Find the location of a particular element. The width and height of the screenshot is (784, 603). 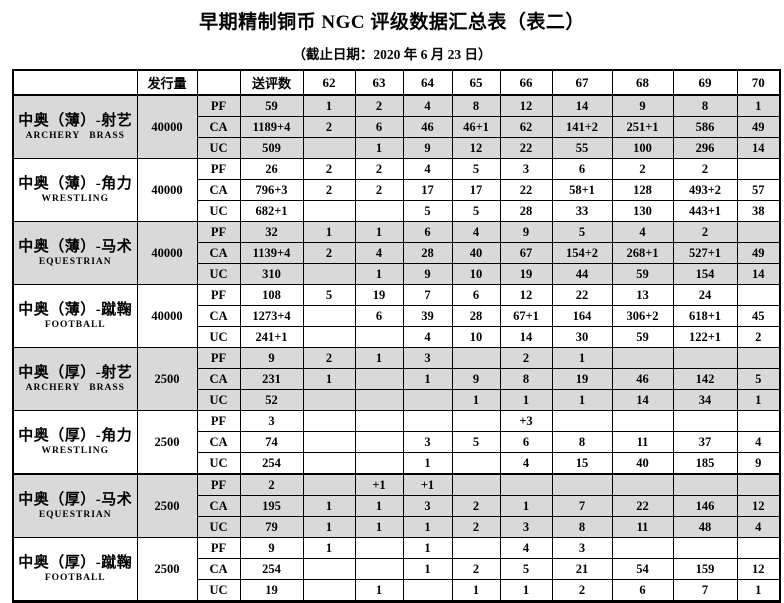

table-row: UC 254 1 4 15 40 185 9 is located at coordinates (397, 463).